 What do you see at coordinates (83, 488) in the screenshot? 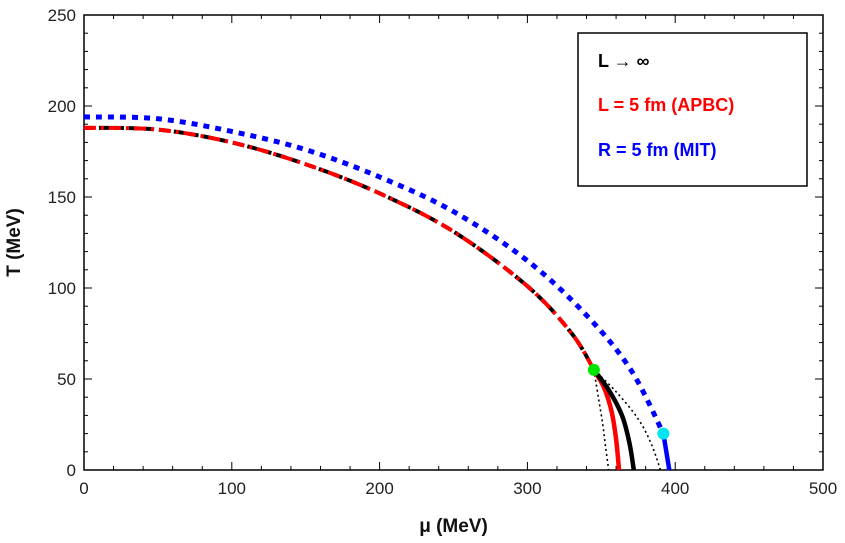
I see `x-tick-label: 0` at bounding box center [83, 488].